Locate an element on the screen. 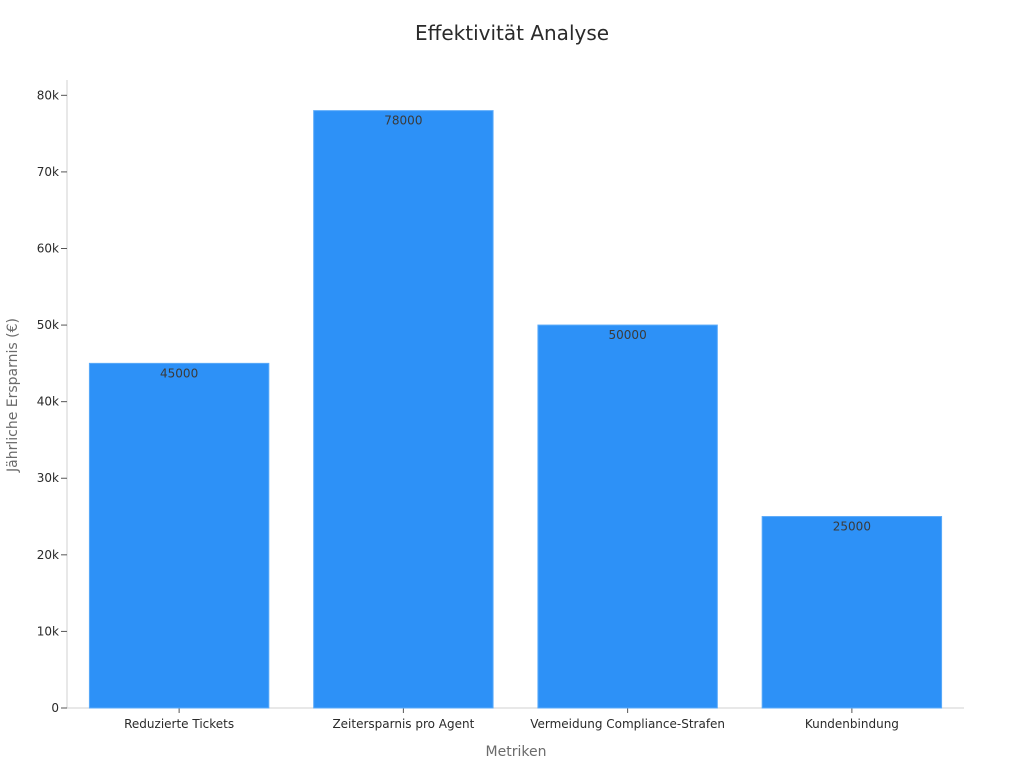 The image size is (1024, 772). y-tick-label: 10k is located at coordinates (48, 631).